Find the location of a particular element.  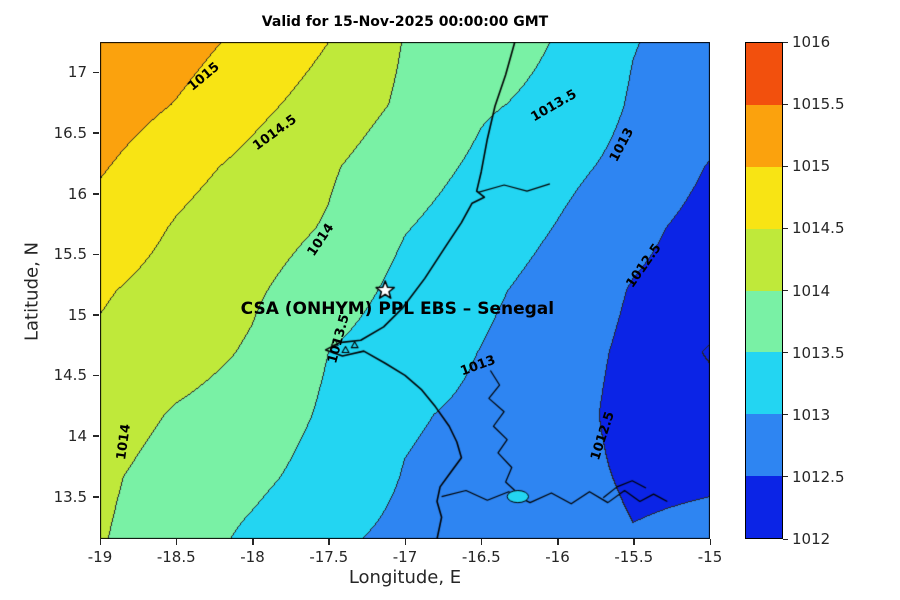

x-tick-label: -15.5 is located at coordinates (634, 557).